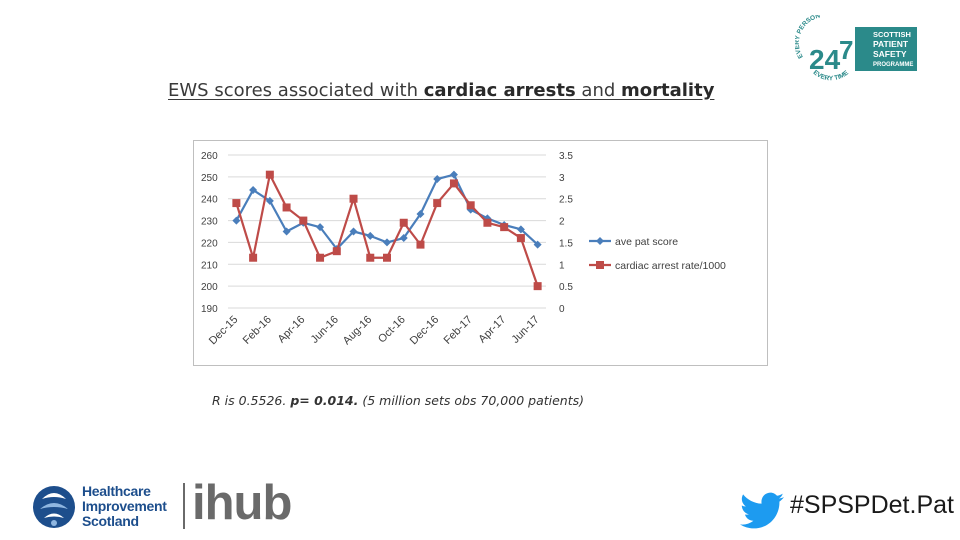 The height and width of the screenshot is (540, 960). What do you see at coordinates (598, 90) in the screenshot?
I see `title-part-2: and` at bounding box center [598, 90].